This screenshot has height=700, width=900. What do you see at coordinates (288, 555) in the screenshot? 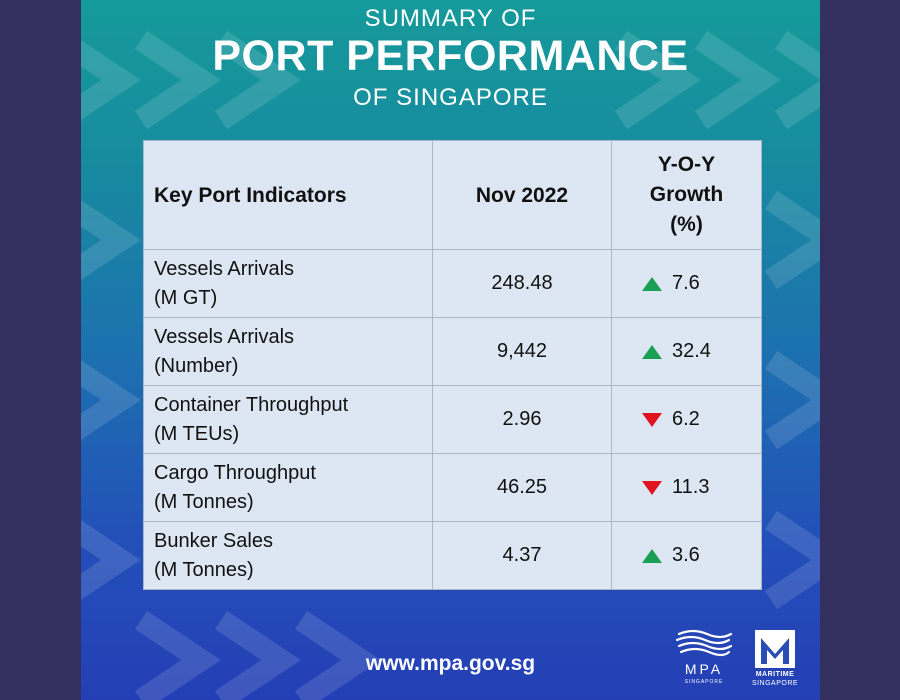
I see `indicator-name-cell: Bunker Sales (M Tonnes)` at bounding box center [288, 555].